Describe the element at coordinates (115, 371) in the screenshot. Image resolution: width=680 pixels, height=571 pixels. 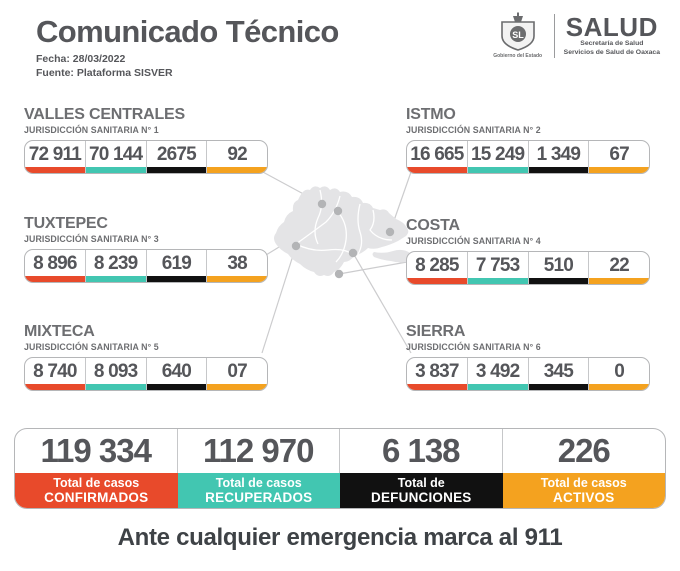
I see `recovered-value: 8 093` at that location.